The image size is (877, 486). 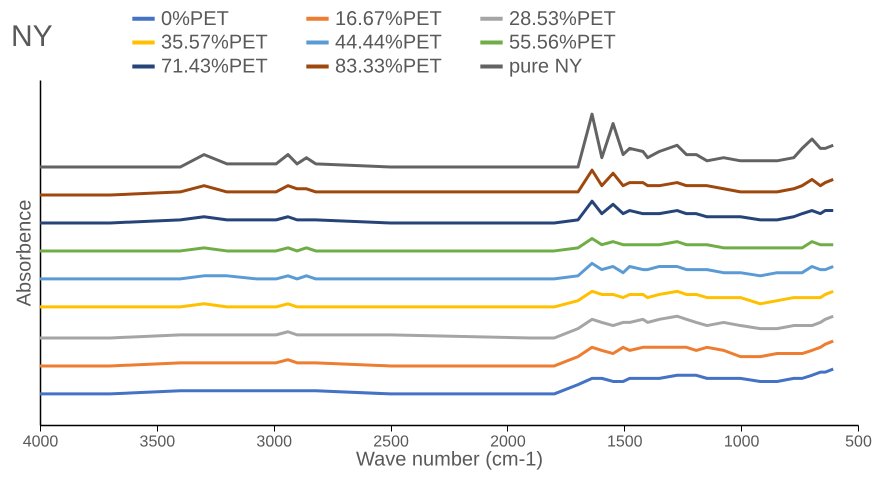 What do you see at coordinates (214, 67) in the screenshot?
I see `legend-label: 71.43%PET` at bounding box center [214, 67].